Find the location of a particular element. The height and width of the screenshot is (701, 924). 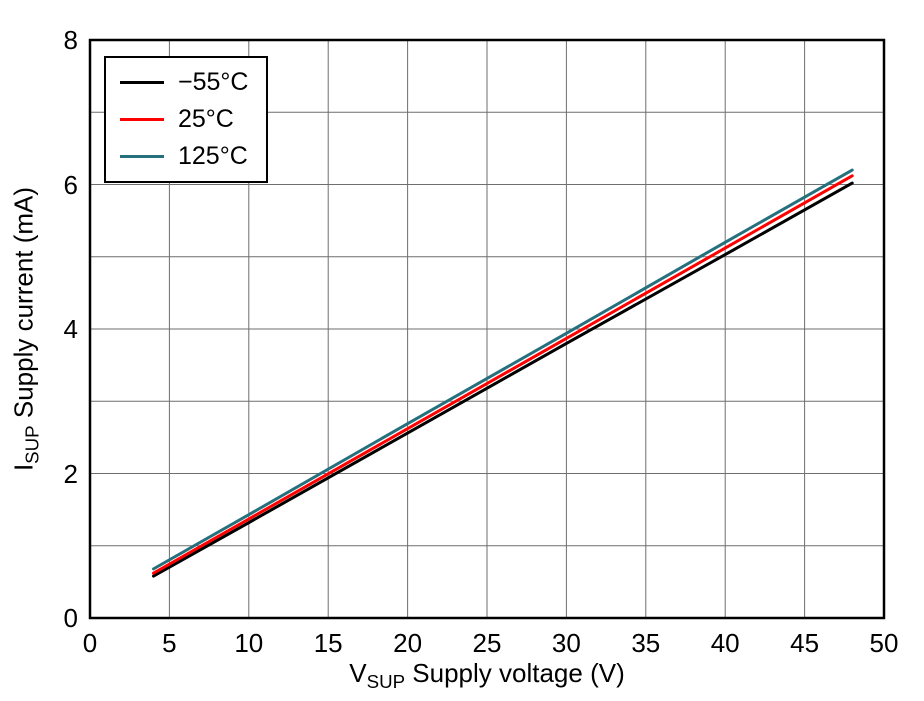

x-tick-label-40: 40 is located at coordinates (725, 643).